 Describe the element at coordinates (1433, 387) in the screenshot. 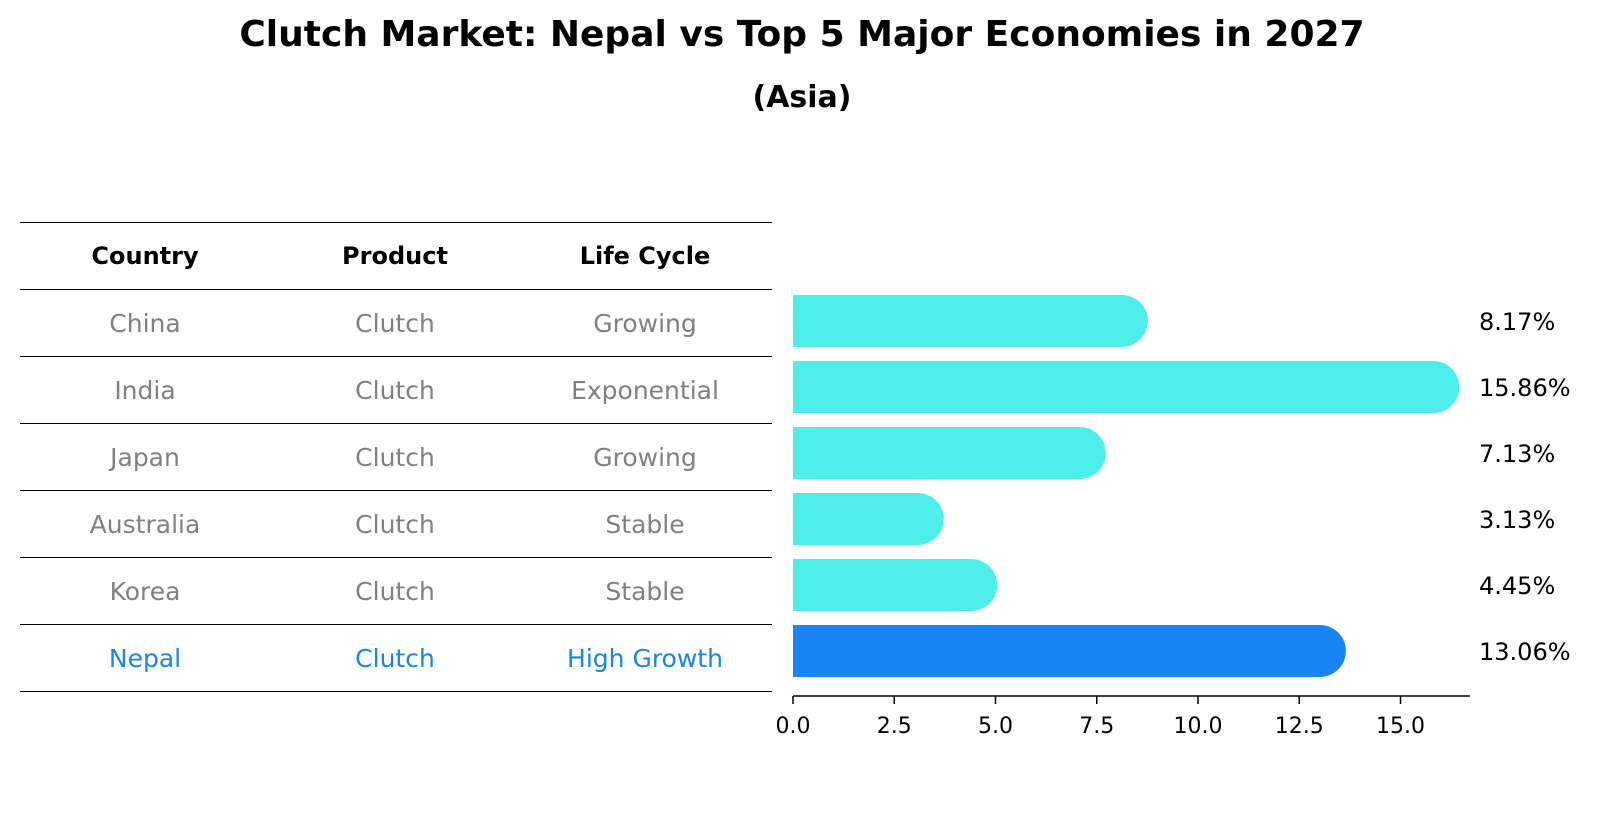

I see `bar-cap-india` at that location.